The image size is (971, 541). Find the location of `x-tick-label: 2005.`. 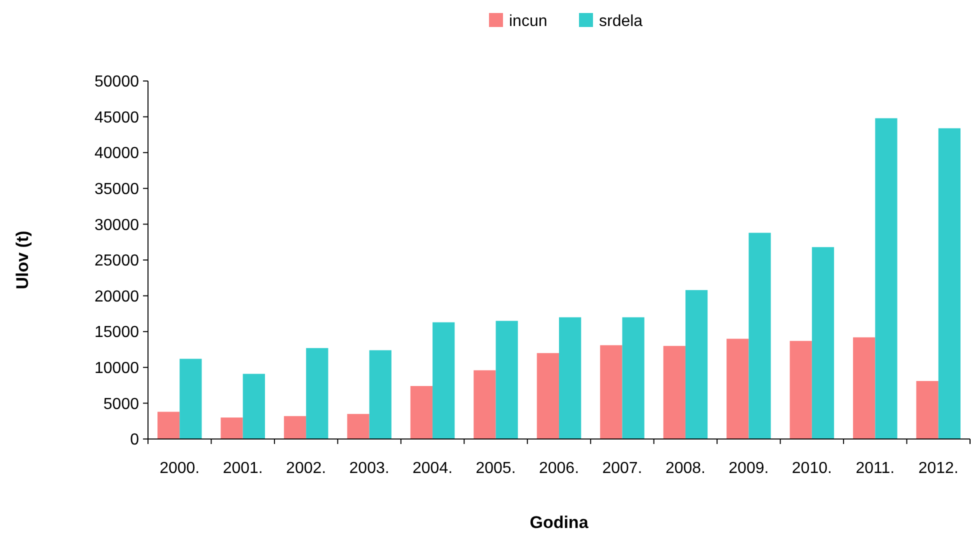

x-tick-label: 2005. is located at coordinates (496, 468).